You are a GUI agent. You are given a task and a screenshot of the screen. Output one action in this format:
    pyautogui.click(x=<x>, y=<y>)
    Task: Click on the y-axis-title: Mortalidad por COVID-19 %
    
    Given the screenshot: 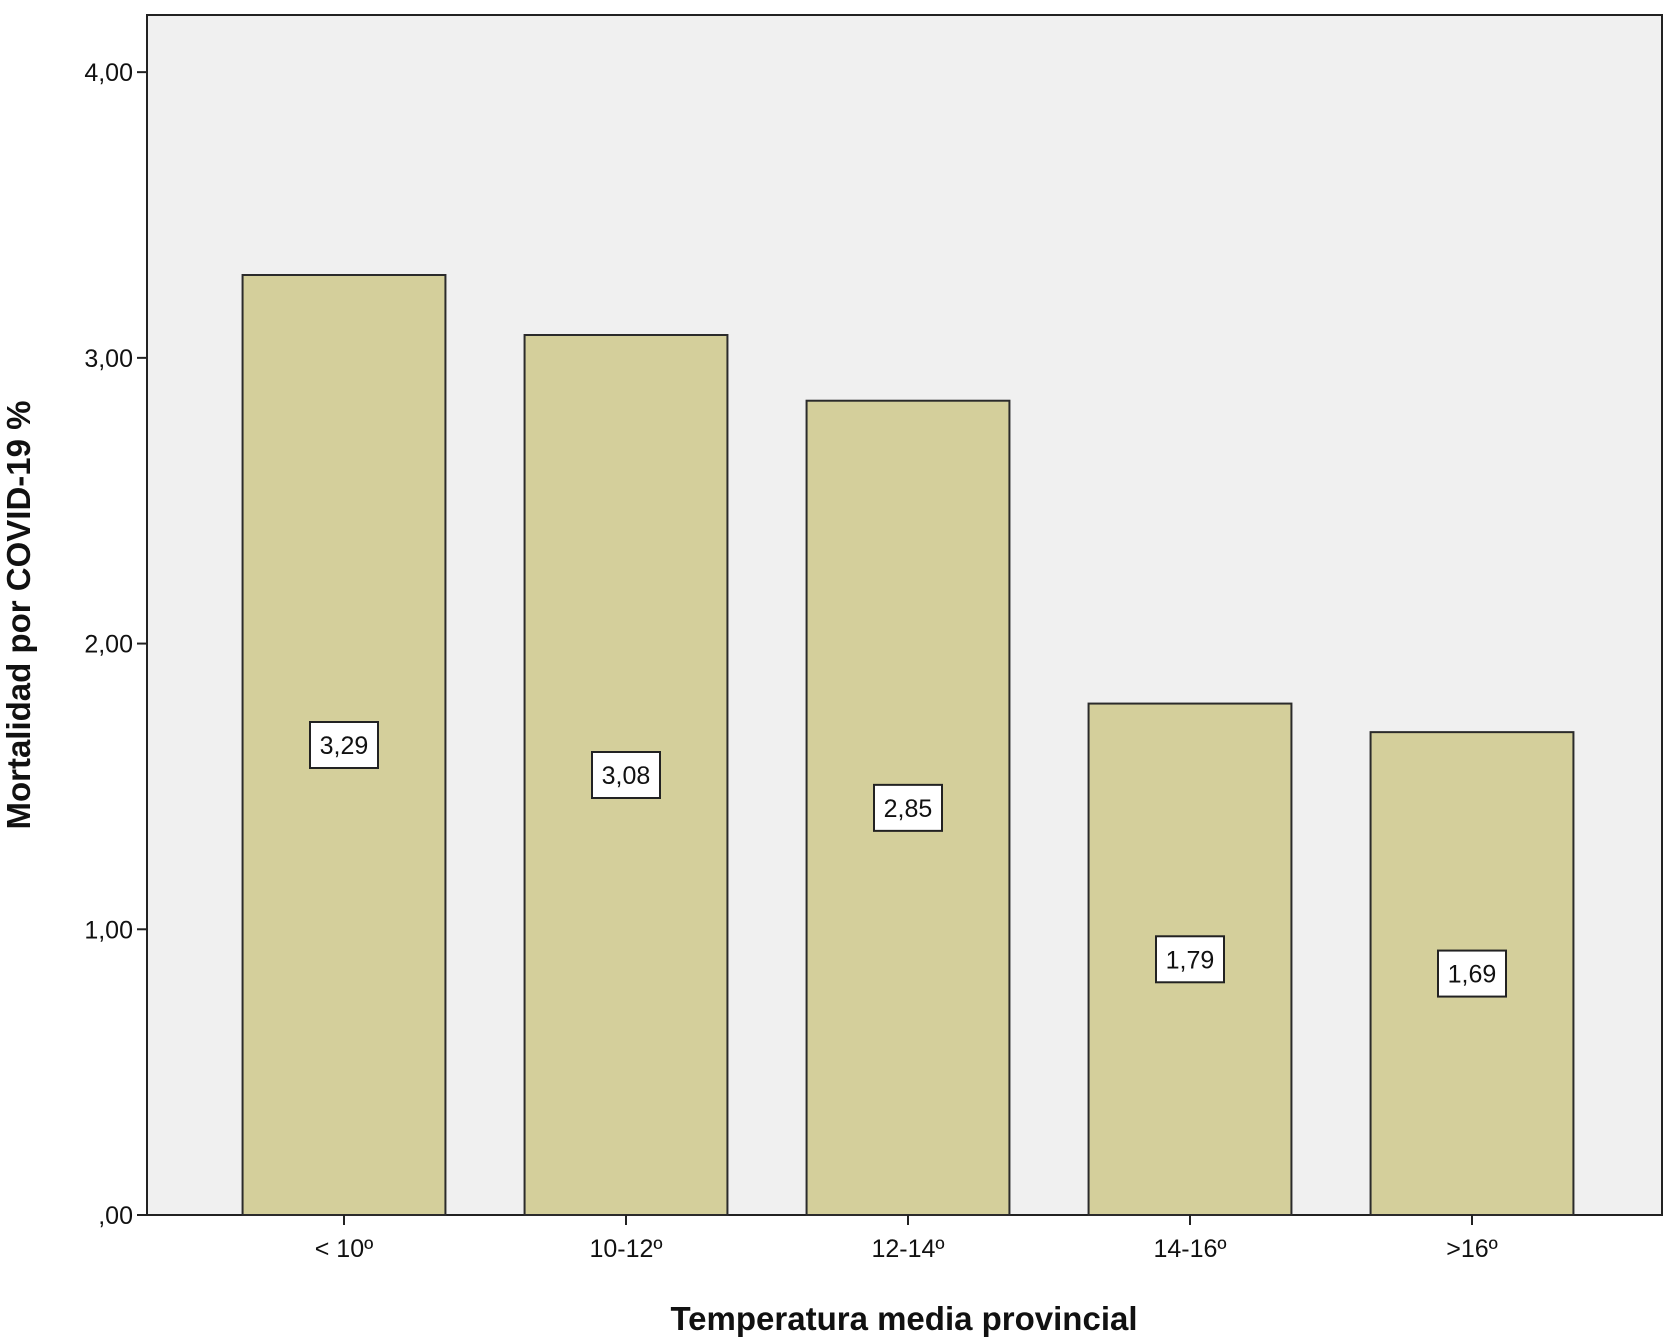 What is the action you would take?
    pyautogui.click(x=18, y=614)
    